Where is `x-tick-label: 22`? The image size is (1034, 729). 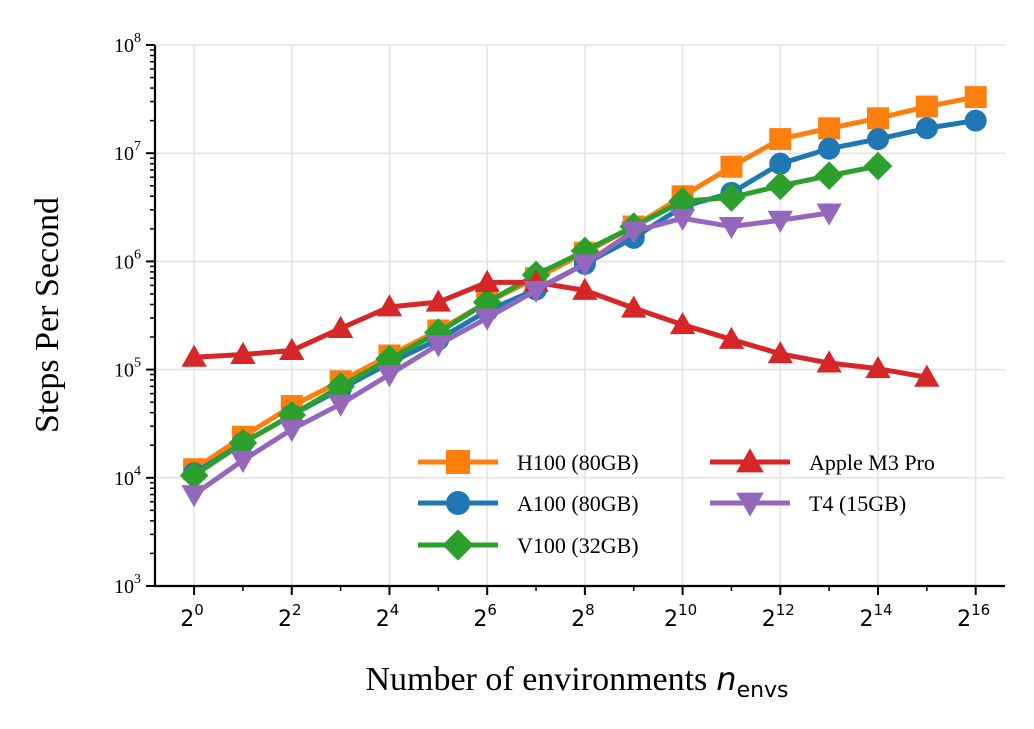
x-tick-label: 22 is located at coordinates (290, 616).